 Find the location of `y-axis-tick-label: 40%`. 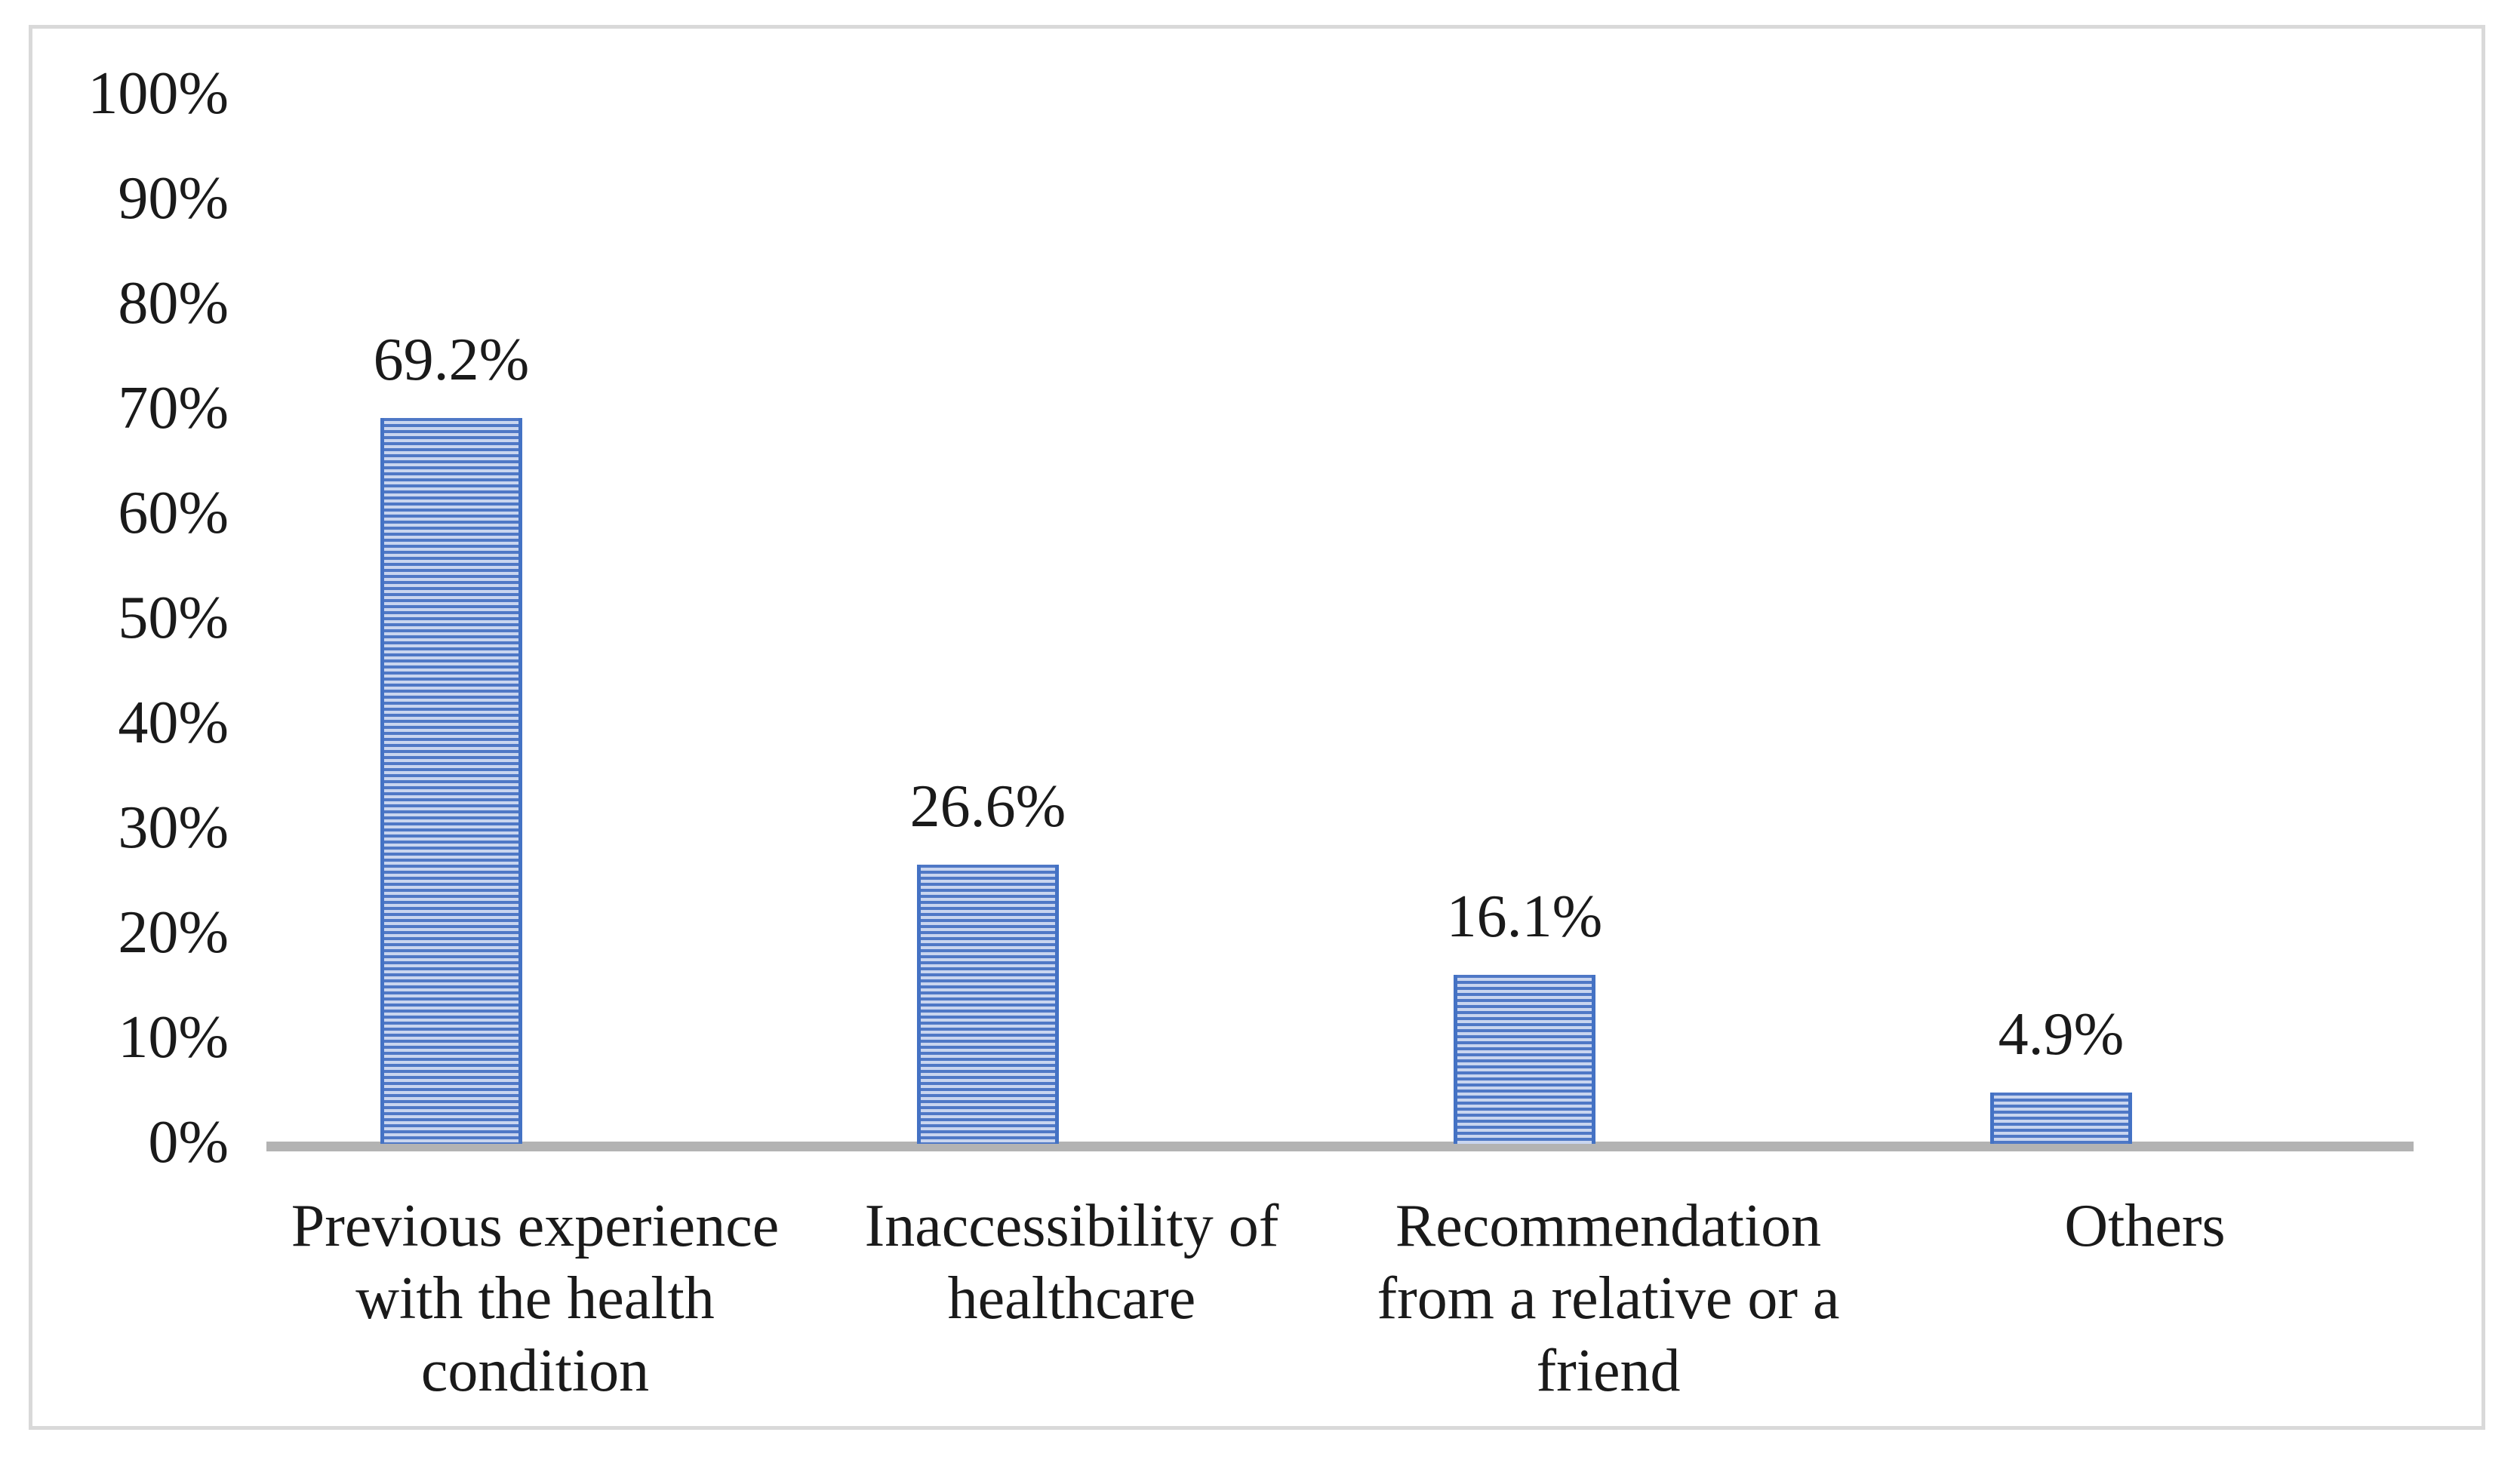

y-axis-tick-label: 40% is located at coordinates (173, 723).